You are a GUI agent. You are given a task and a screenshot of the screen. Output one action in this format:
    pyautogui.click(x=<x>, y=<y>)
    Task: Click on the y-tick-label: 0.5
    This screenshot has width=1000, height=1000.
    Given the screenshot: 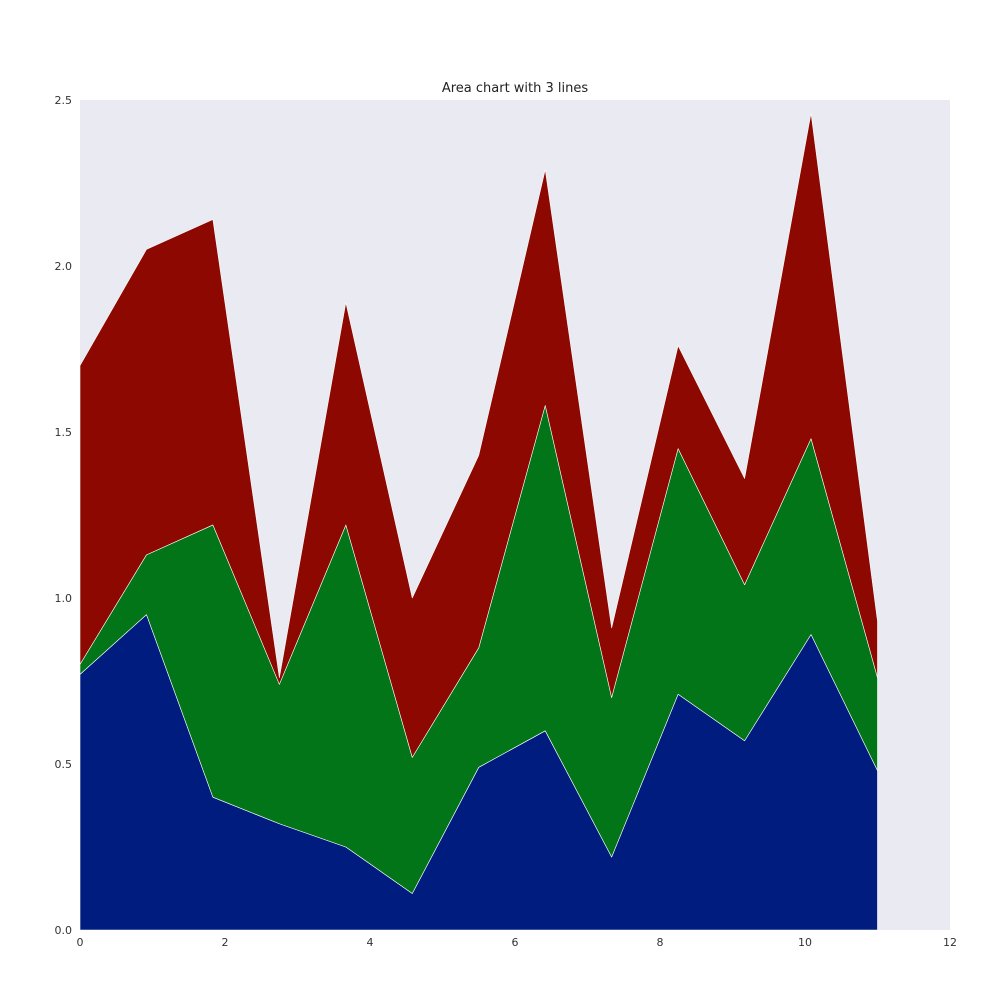 What is the action you would take?
    pyautogui.click(x=64, y=764)
    